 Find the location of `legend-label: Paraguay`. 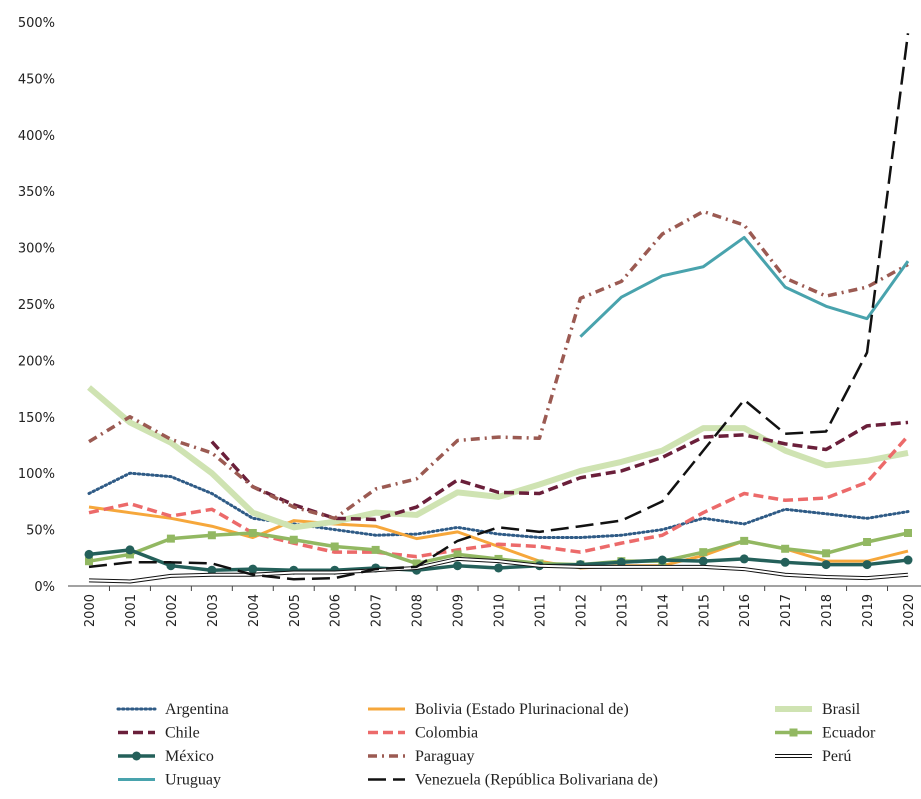

legend-label: Paraguay is located at coordinates (445, 756).